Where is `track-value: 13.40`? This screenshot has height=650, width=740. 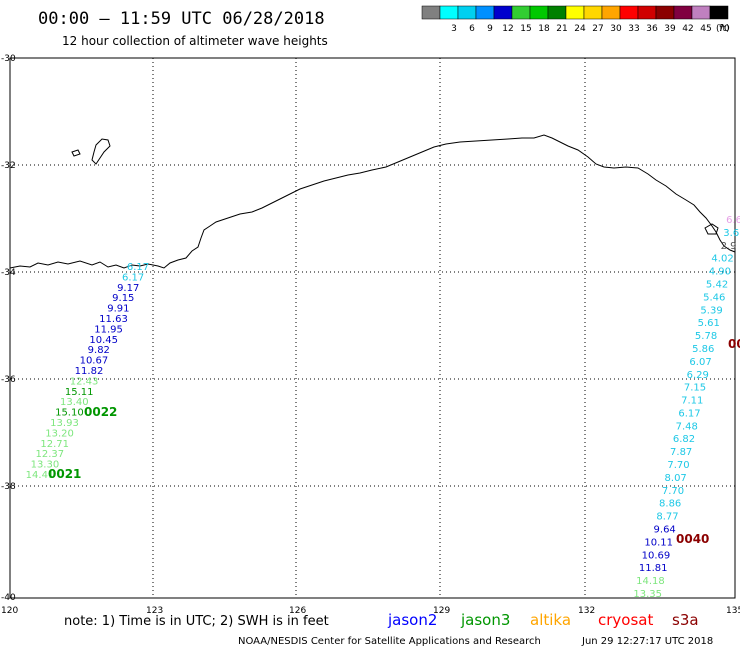
track-value: 13.40 is located at coordinates (74, 402).